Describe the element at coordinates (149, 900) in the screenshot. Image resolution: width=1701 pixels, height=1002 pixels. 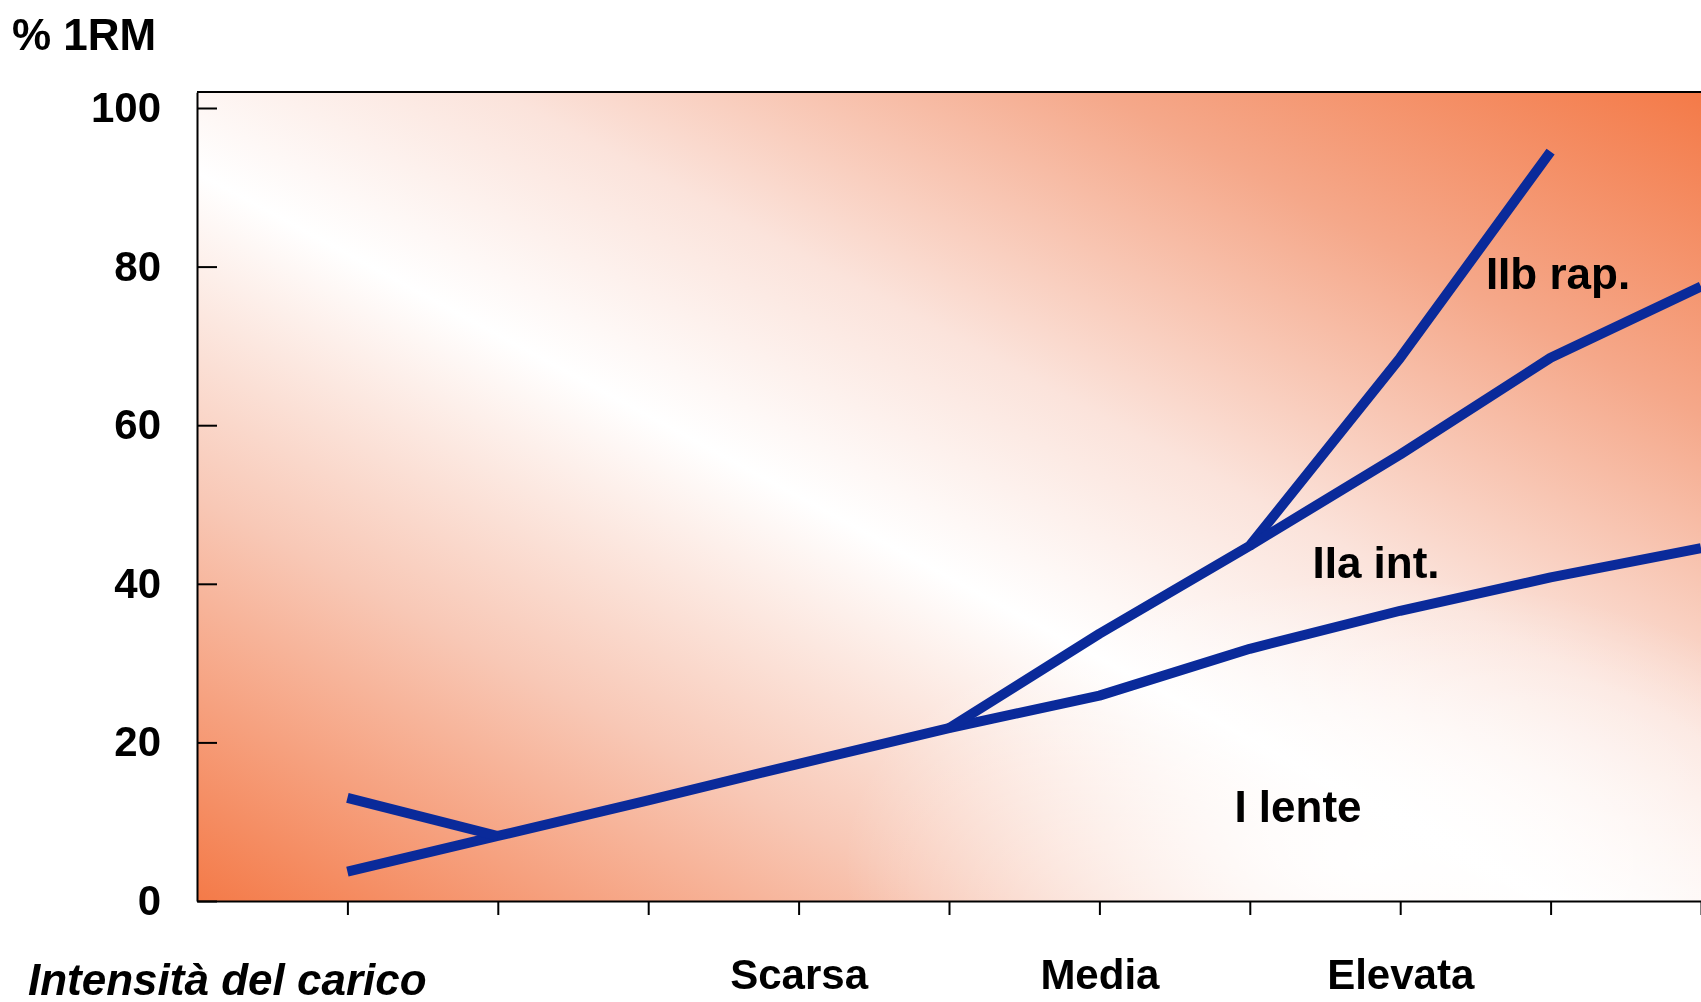
I see `y-tick-label: 0` at that location.